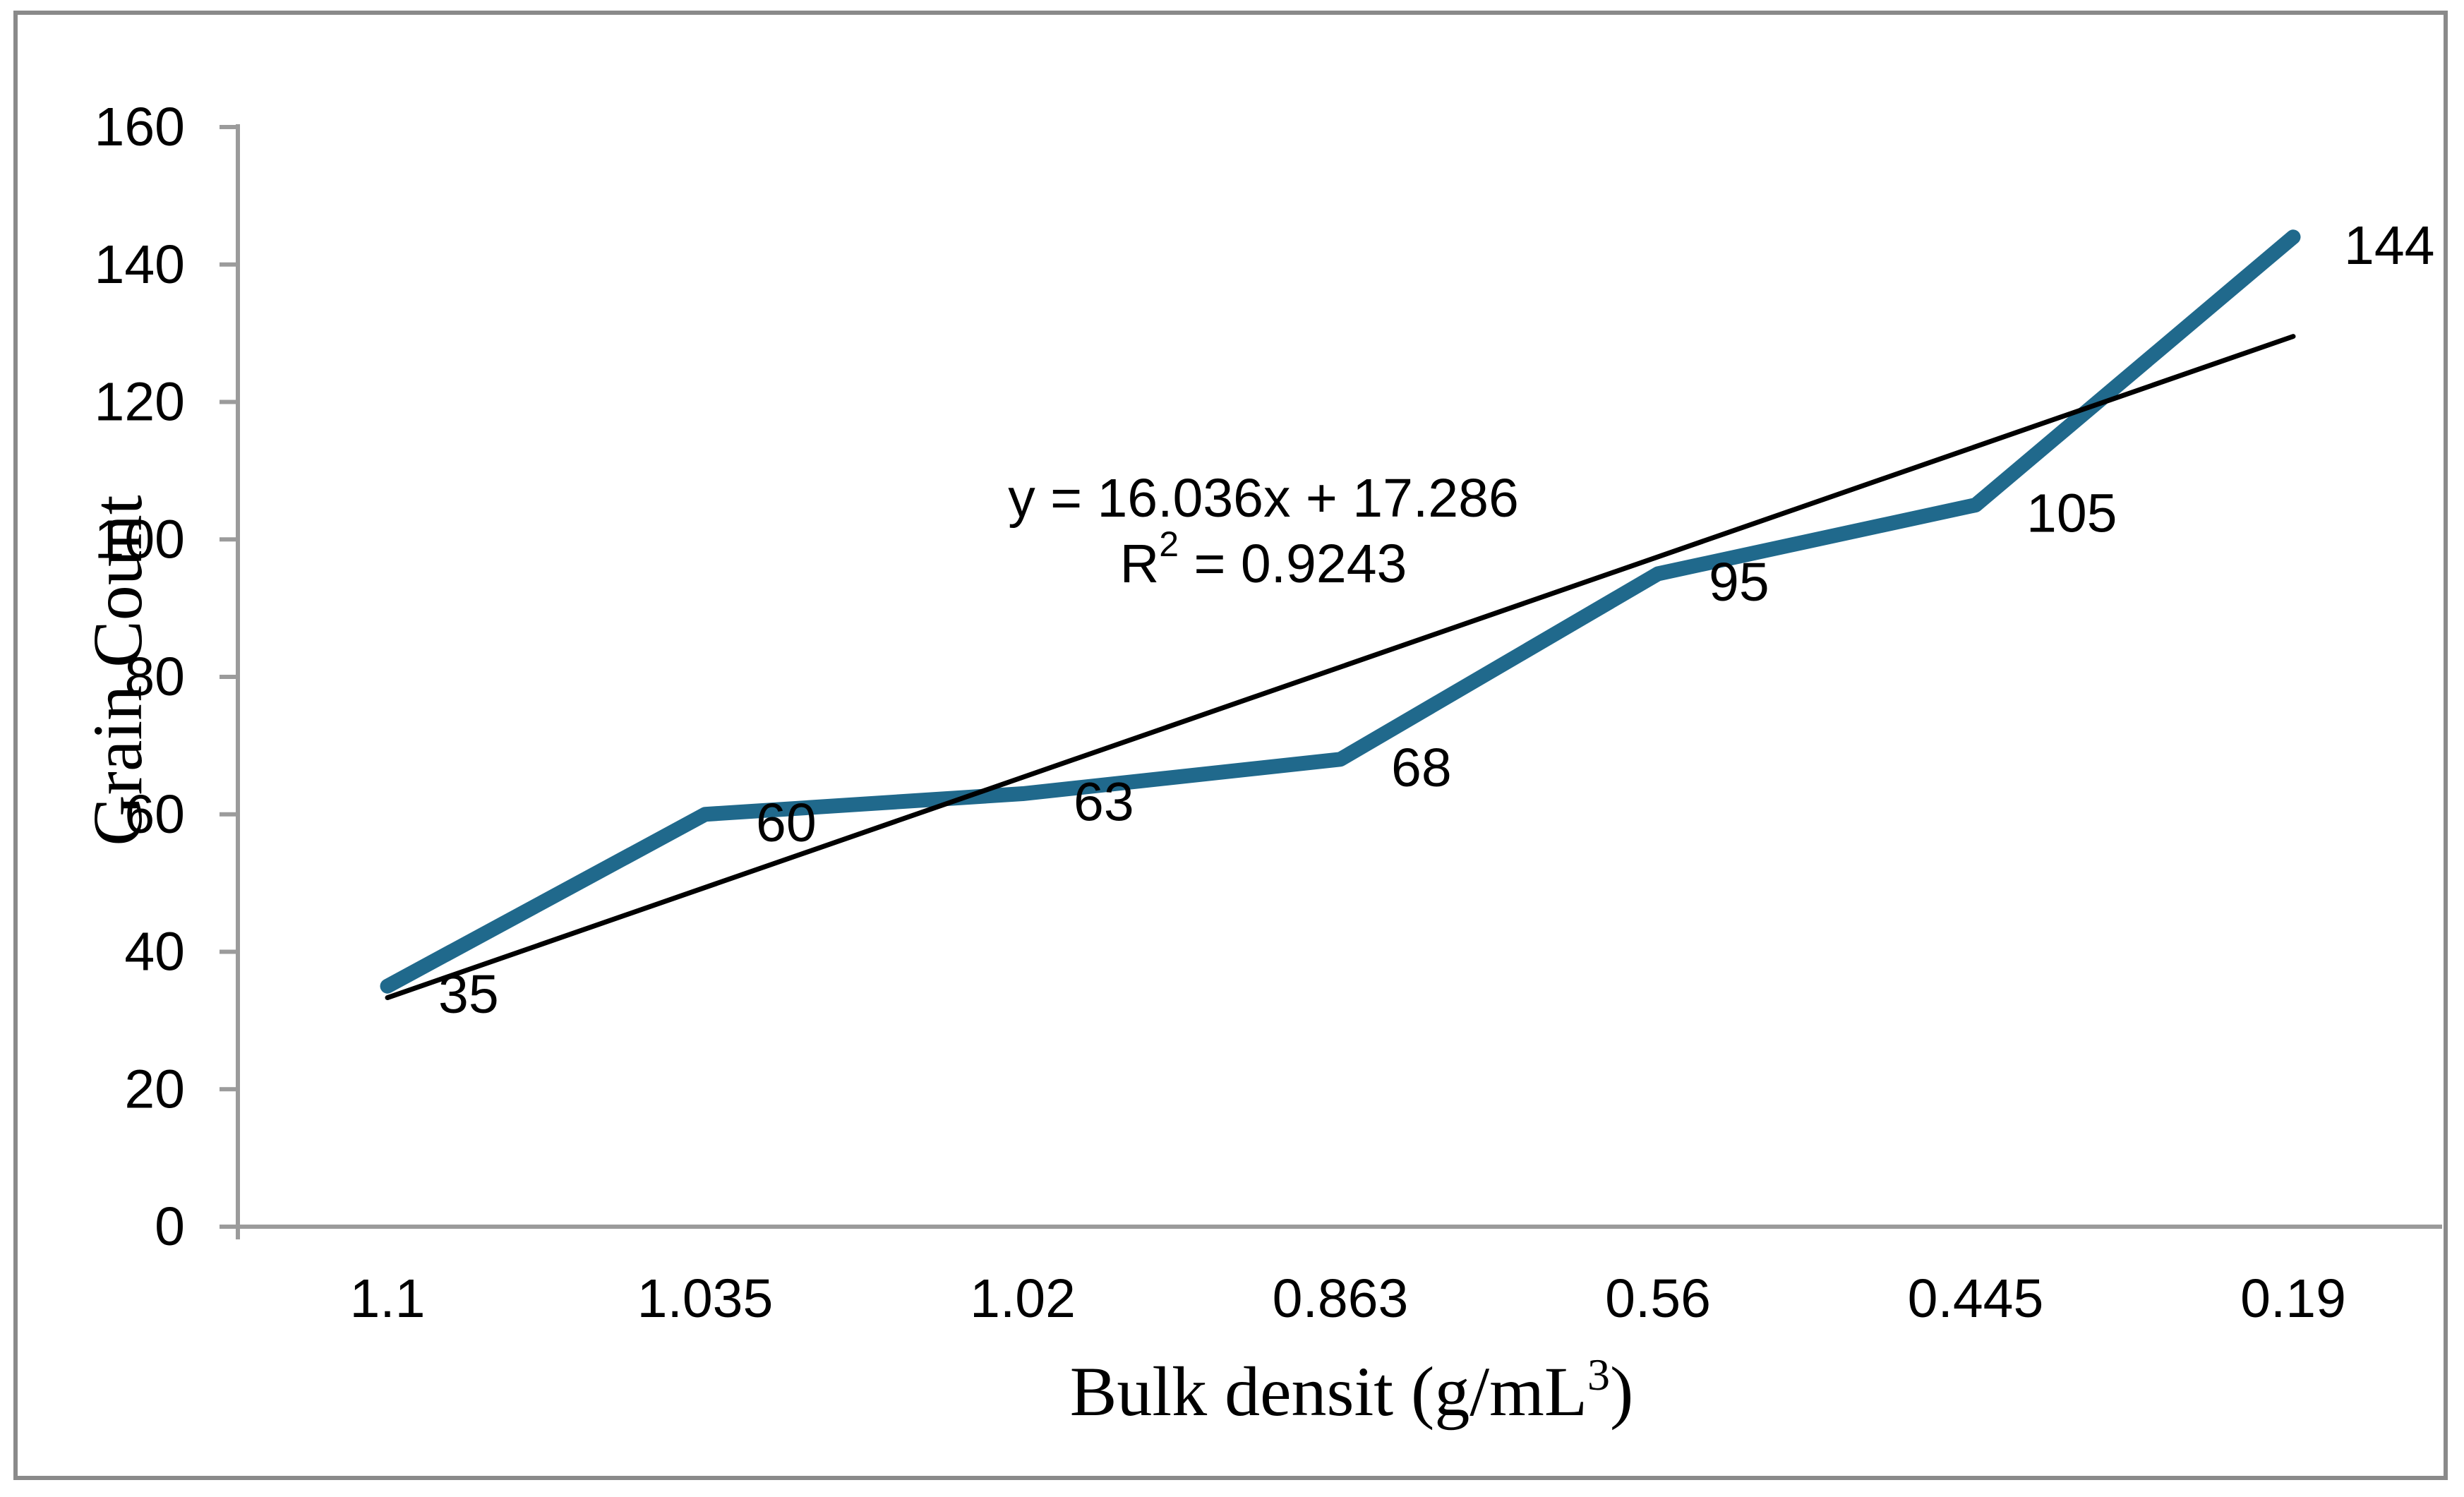 Image resolution: width=2464 pixels, height=1497 pixels. What do you see at coordinates (1341, 1298) in the screenshot?
I see `x-tick-label: 0.863` at bounding box center [1341, 1298].